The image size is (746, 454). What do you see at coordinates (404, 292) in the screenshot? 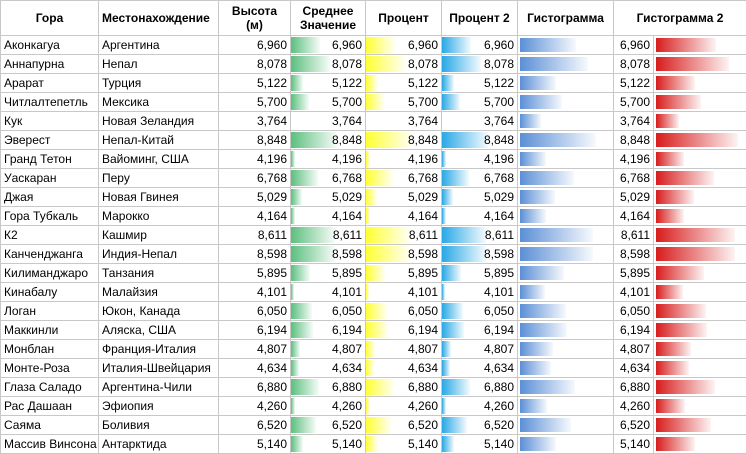
I see `cell-percent: 4,101` at bounding box center [404, 292].